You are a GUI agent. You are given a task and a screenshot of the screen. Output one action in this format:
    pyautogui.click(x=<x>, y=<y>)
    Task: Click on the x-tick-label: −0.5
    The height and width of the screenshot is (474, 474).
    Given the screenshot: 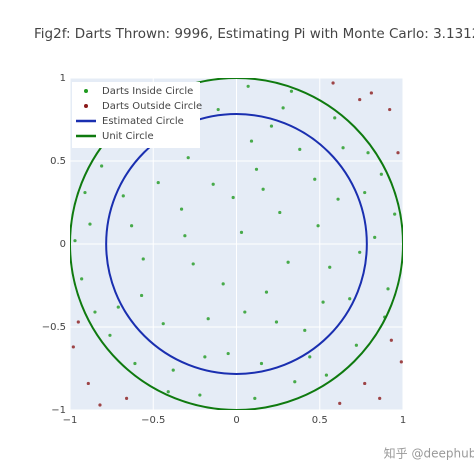 What is the action you would take?
    pyautogui.click(x=153, y=420)
    